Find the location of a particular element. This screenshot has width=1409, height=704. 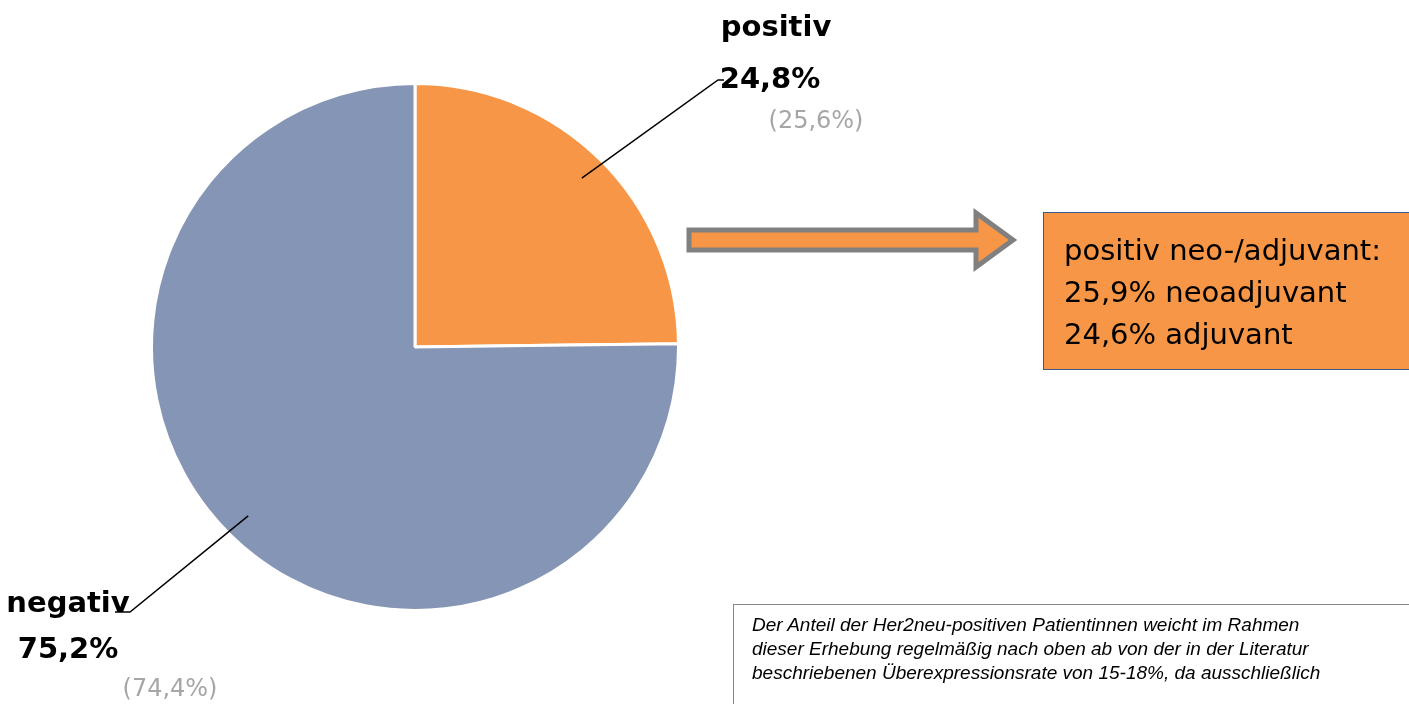

text: positiv neo-/adjuvant: 25,9% neoadjuvant 24,6% adjuvant is located at coordinates (1226, 291).